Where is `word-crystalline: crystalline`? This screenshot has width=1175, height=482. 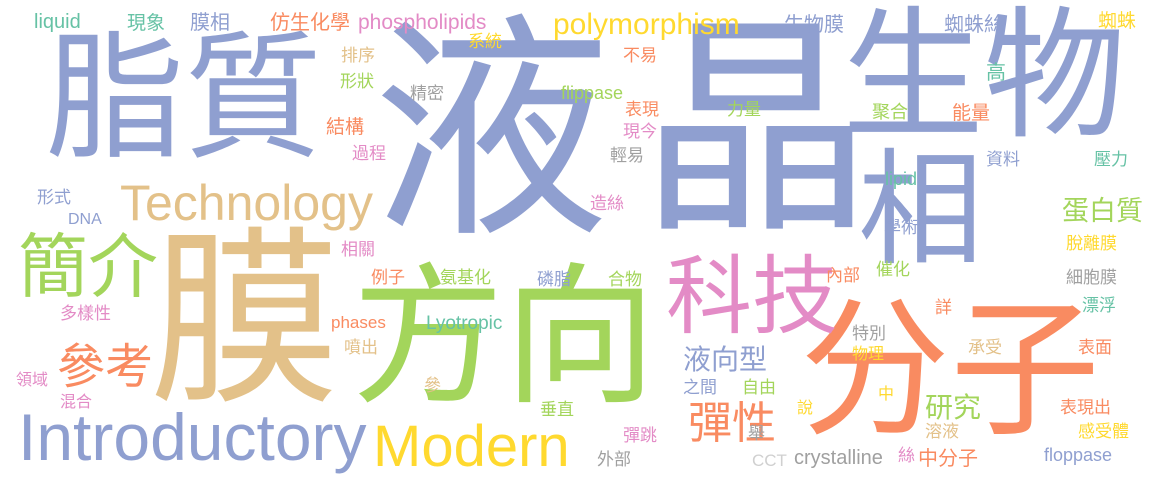
word-crystalline: crystalline is located at coordinates (838, 458).